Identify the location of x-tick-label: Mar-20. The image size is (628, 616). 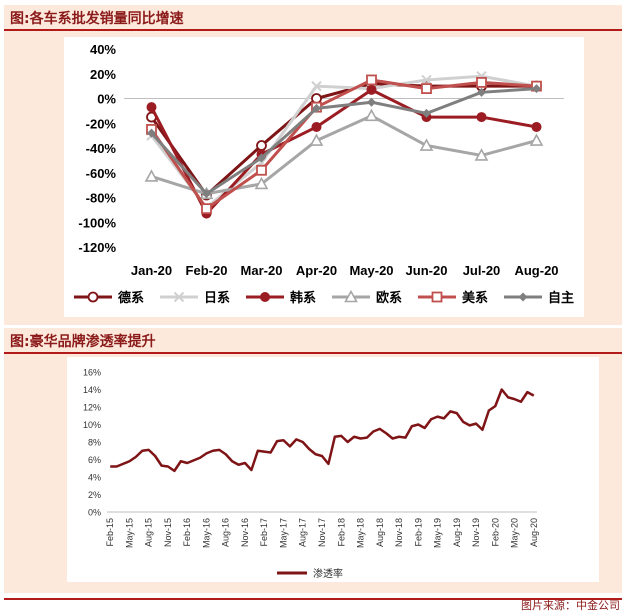
(262, 270).